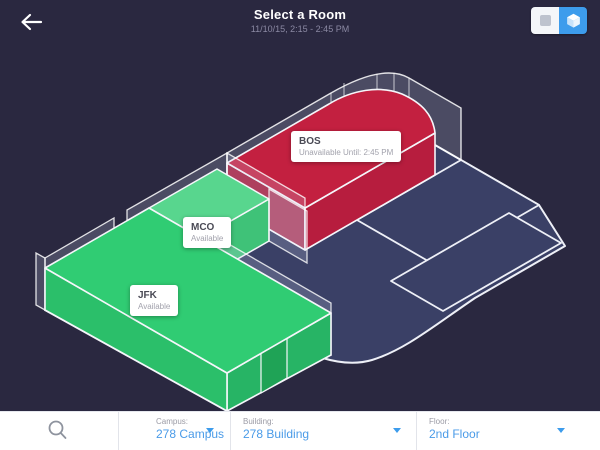  I want to click on campus-dropdown: Campus: 278 Campus, so click(175, 431).